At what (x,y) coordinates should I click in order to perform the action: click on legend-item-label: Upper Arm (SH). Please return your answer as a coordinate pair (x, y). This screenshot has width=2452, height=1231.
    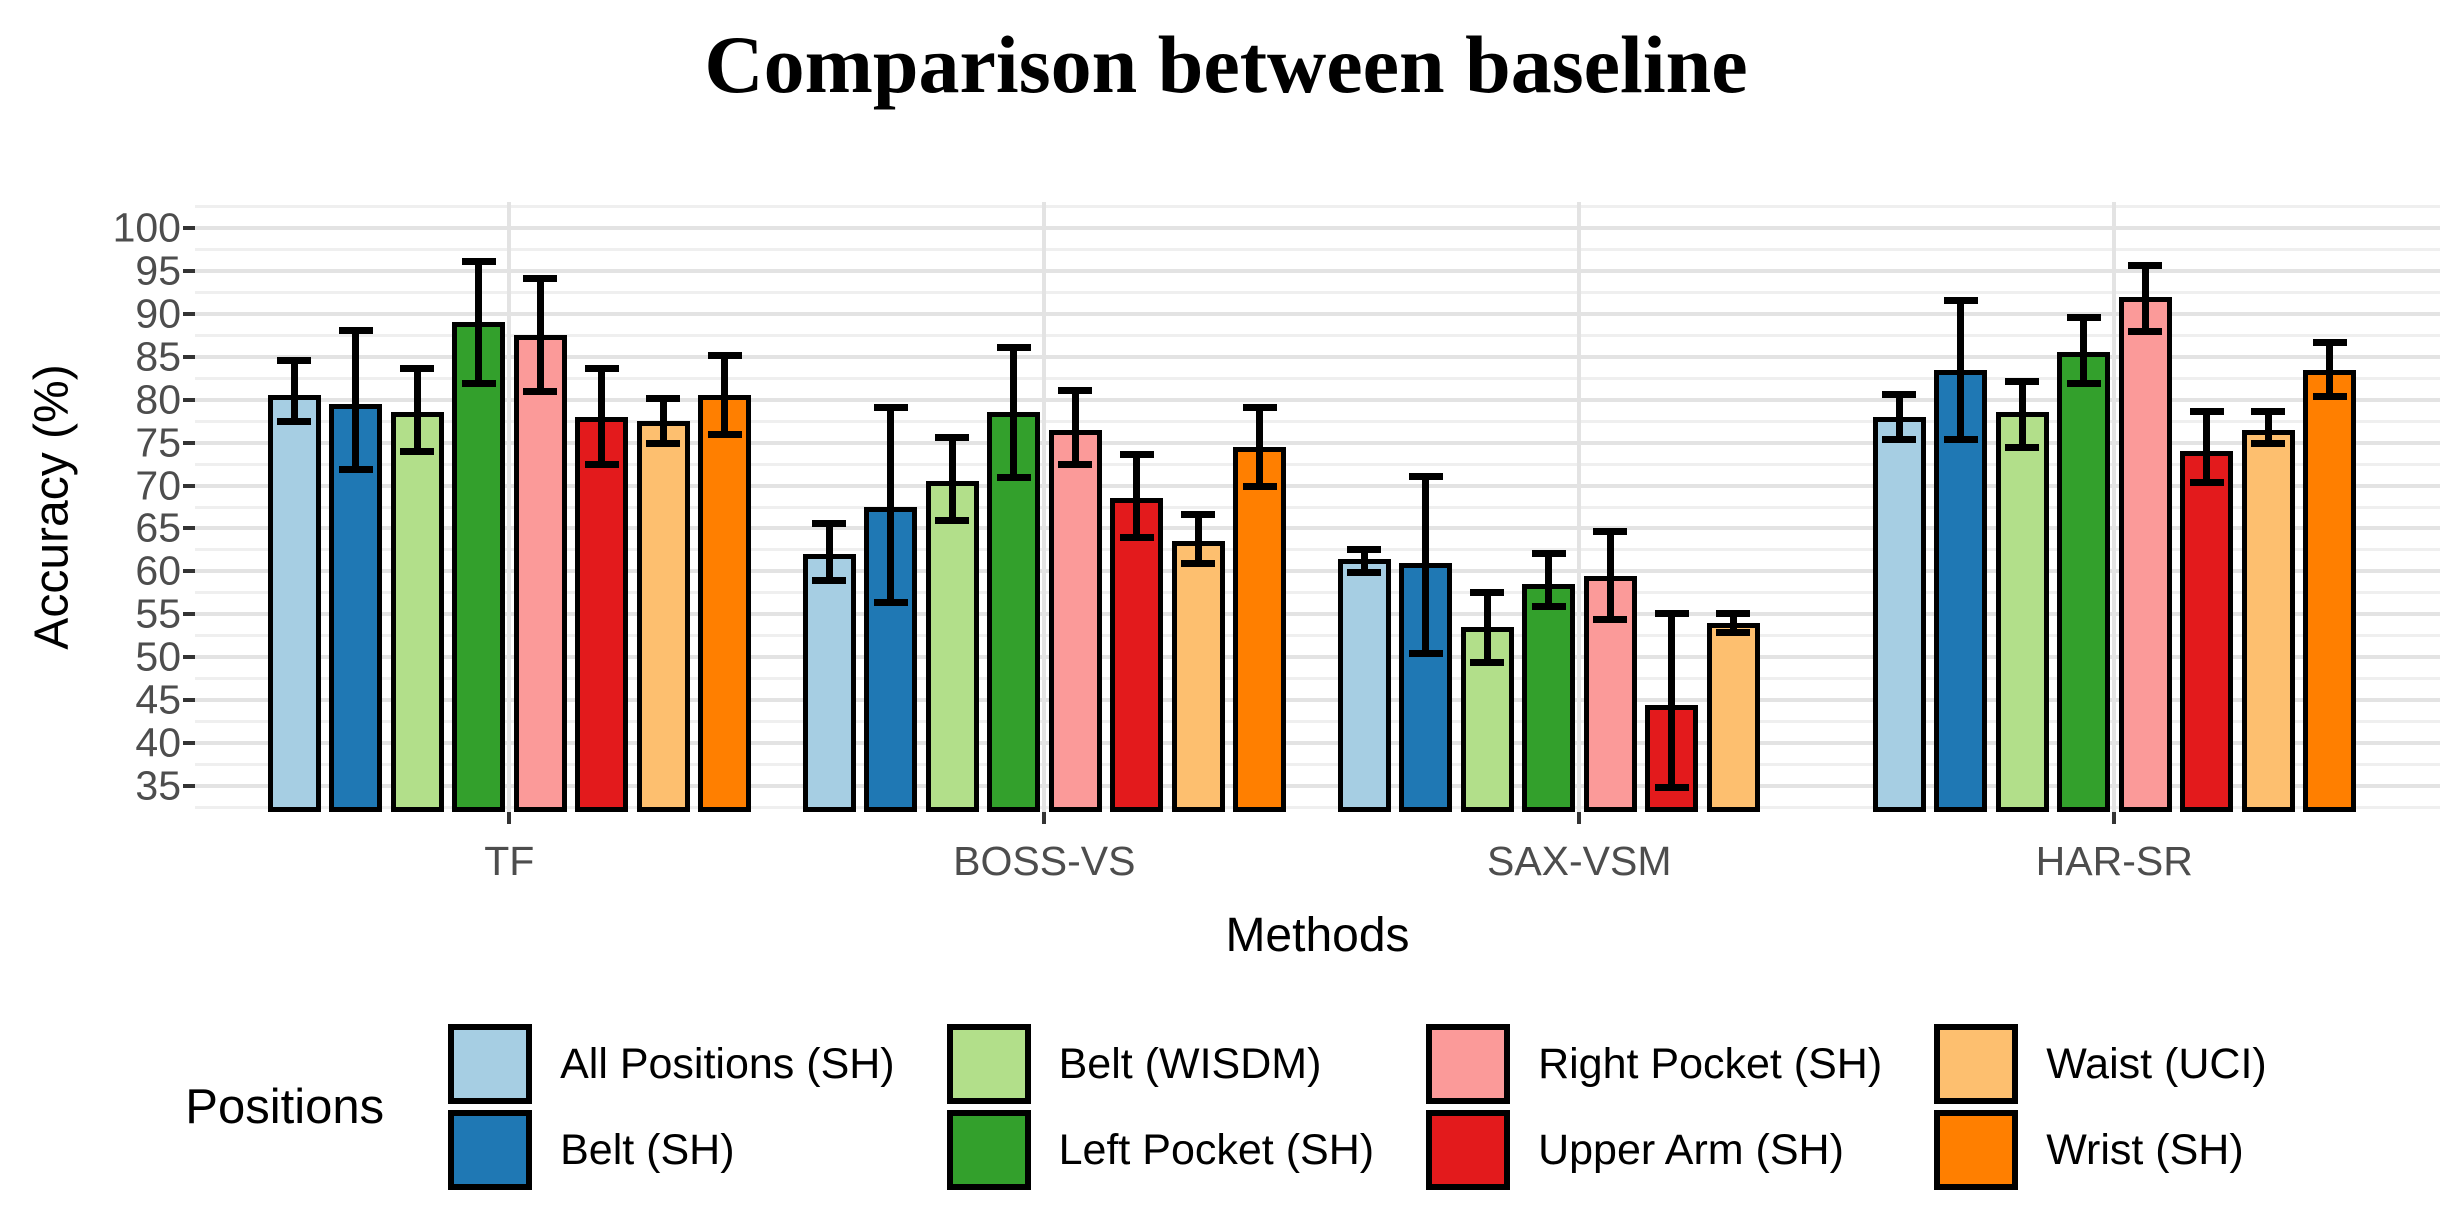
    Looking at the image, I should click on (1691, 1149).